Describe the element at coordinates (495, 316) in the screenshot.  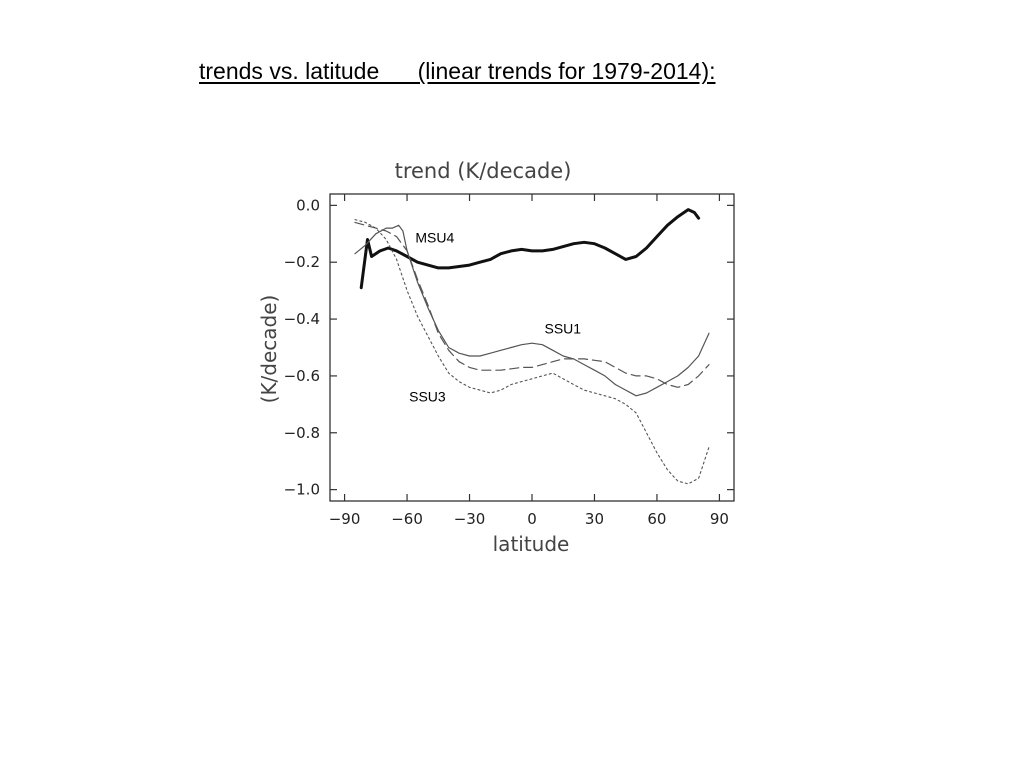
I see `series-annotations: MSU4 SSU1 SSU3` at that location.